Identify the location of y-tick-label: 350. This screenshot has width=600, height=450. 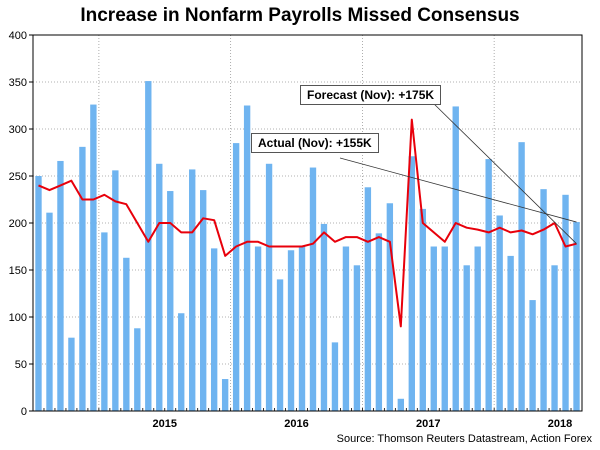
(18, 83).